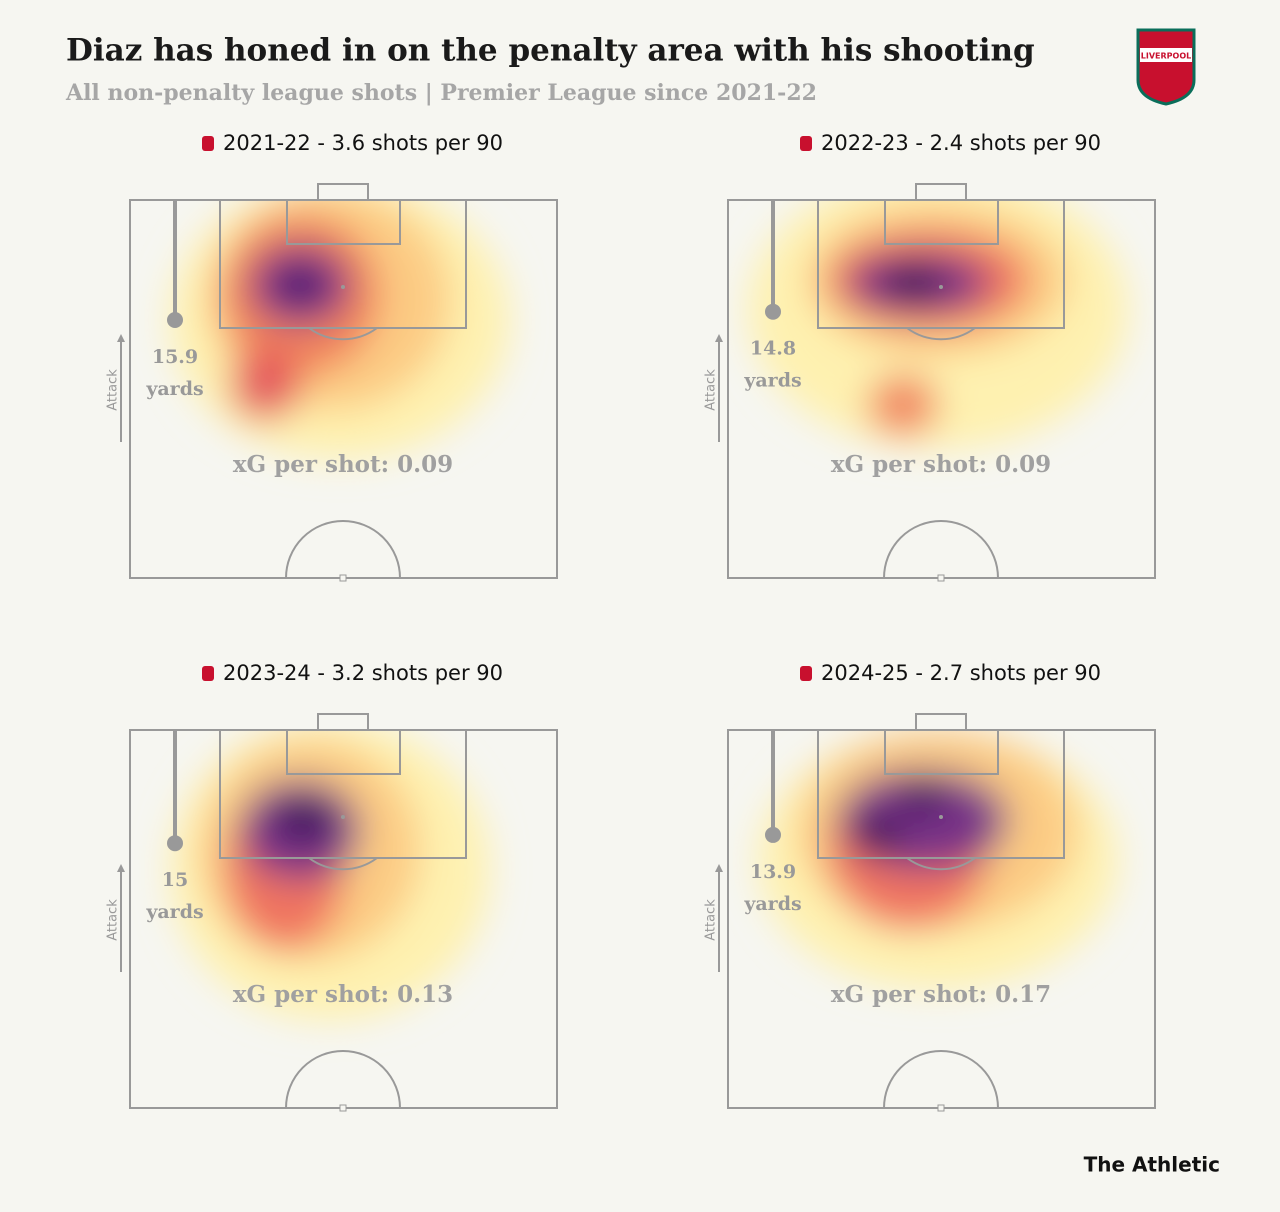 The height and width of the screenshot is (1212, 1280). I want to click on club-logo: LIVERPOOL, so click(1166, 67).